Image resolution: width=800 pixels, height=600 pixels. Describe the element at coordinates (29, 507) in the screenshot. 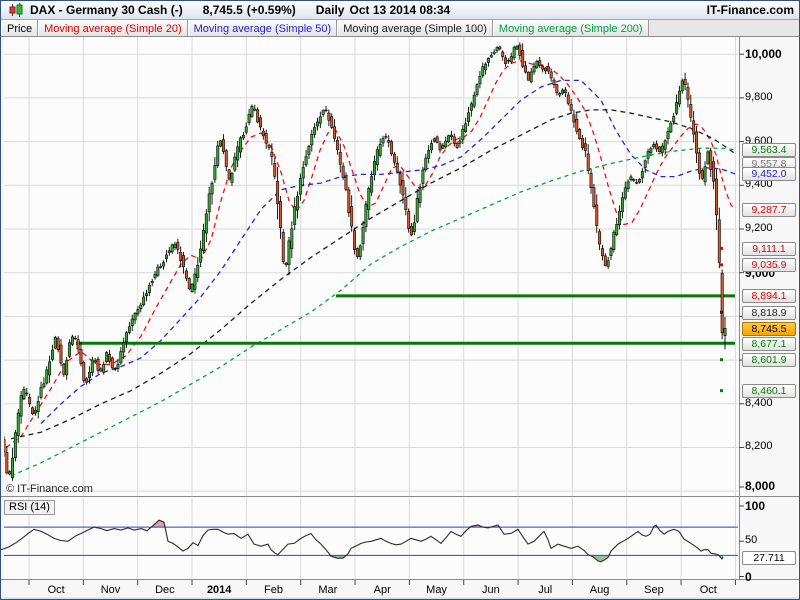

I see `rsi-indicator-label: RSI (14)` at that location.